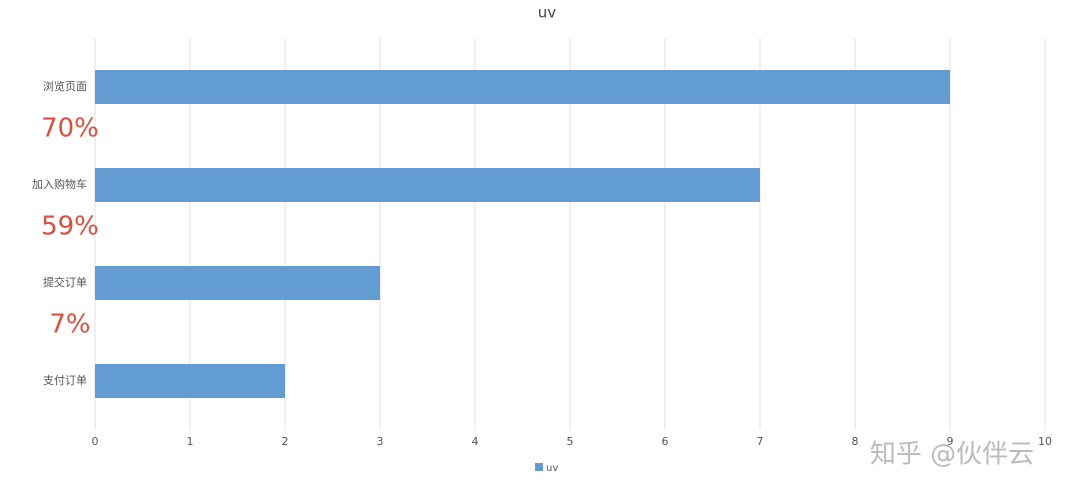  Describe the element at coordinates (539, 467) in the screenshot. I see `legend-swatch` at that location.